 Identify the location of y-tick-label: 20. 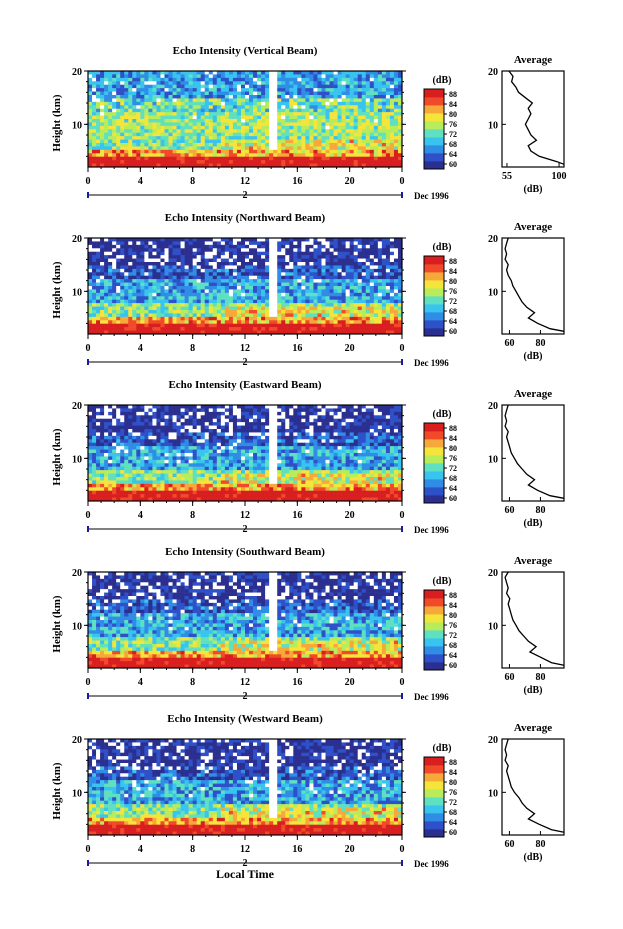
(77, 740).